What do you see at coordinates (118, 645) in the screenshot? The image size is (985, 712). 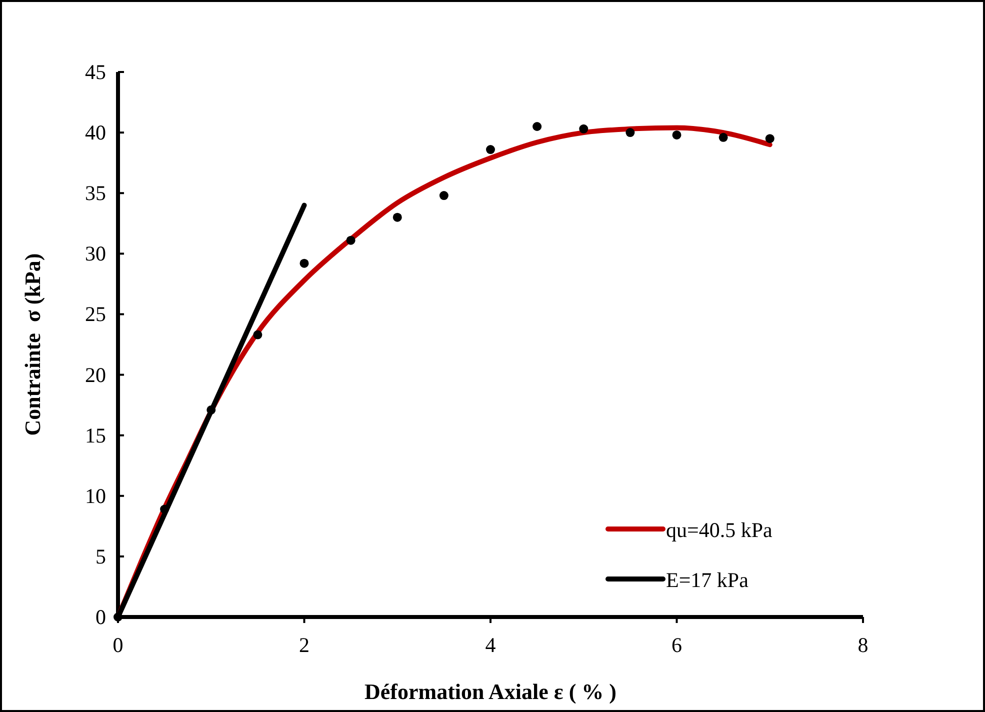 I see `x-tick-label: 0` at bounding box center [118, 645].